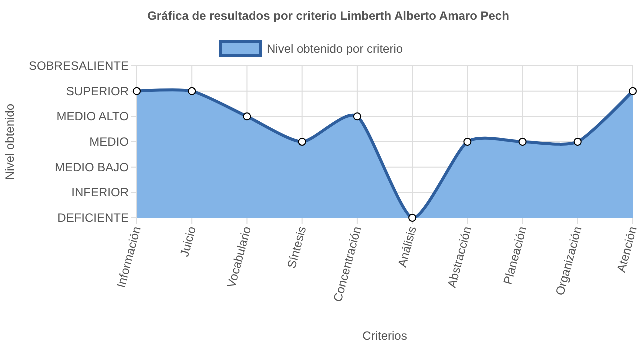 The height and width of the screenshot is (348, 637). I want to click on text: DEFICIENTE, so click(93, 218).